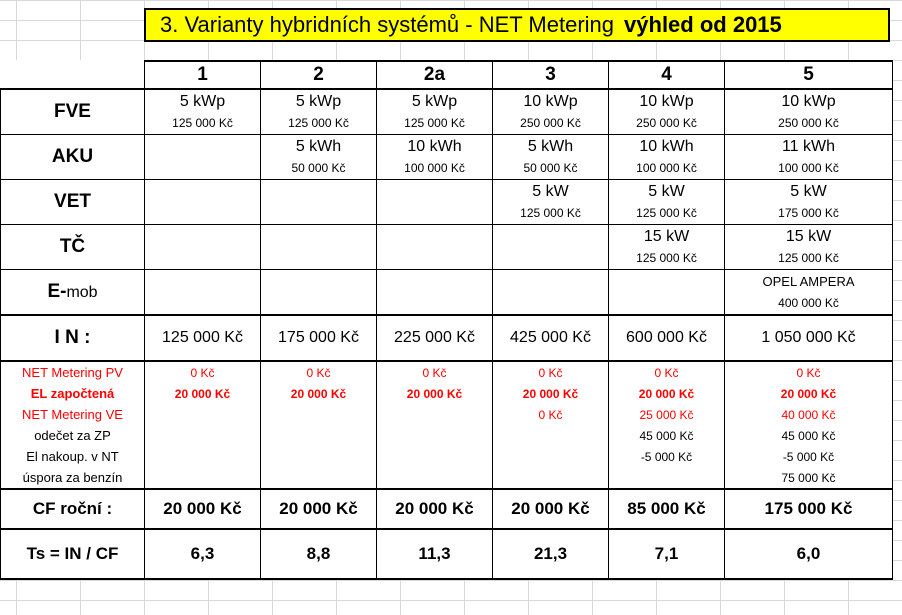 The width and height of the screenshot is (902, 615). Describe the element at coordinates (666, 75) in the screenshot. I see `col-header: 4` at that location.